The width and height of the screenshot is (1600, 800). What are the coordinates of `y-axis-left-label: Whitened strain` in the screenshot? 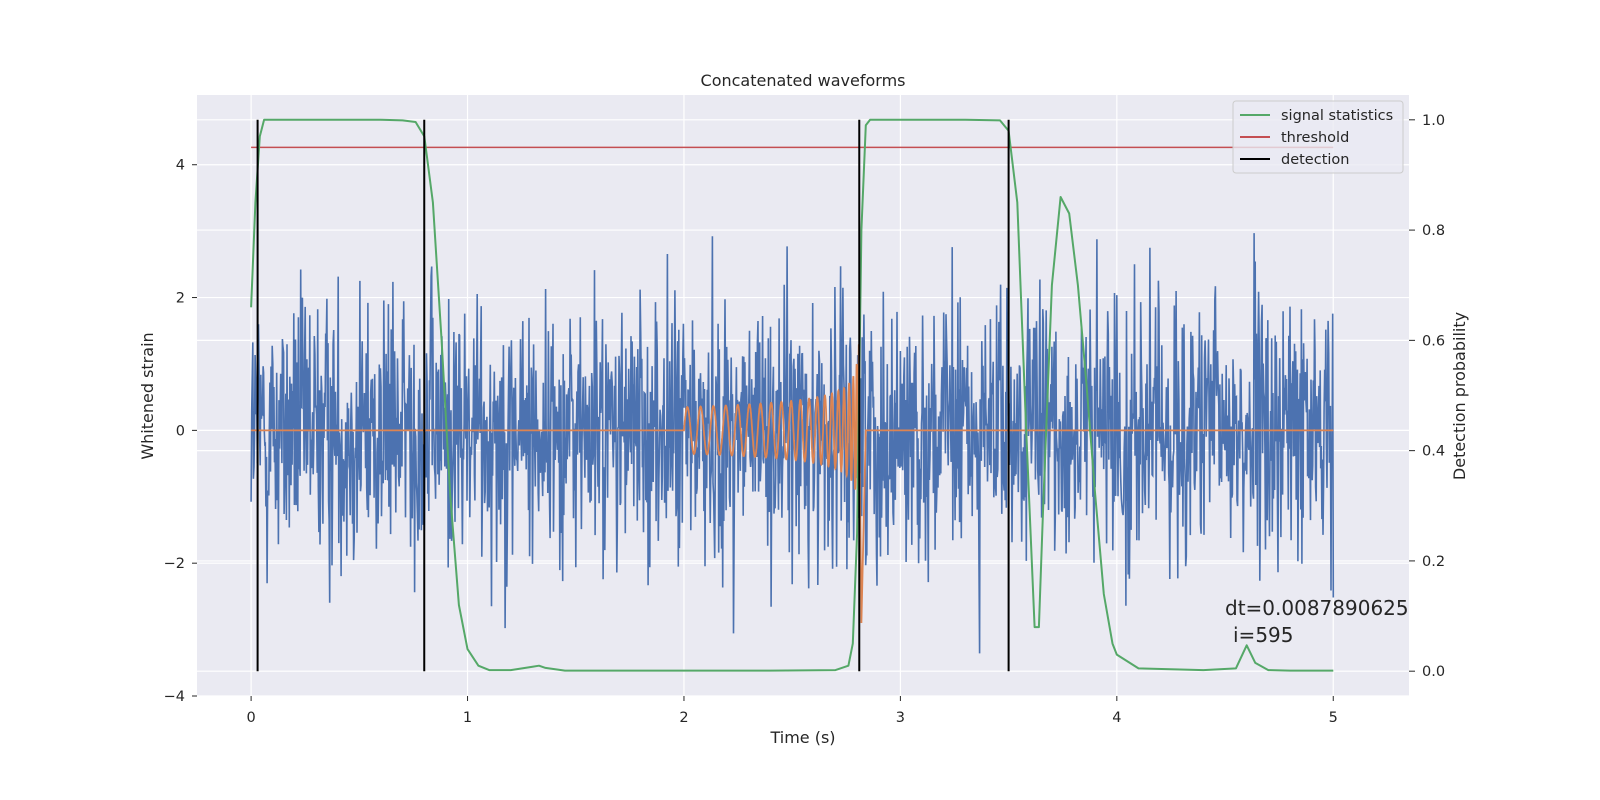 It's located at (147, 395).